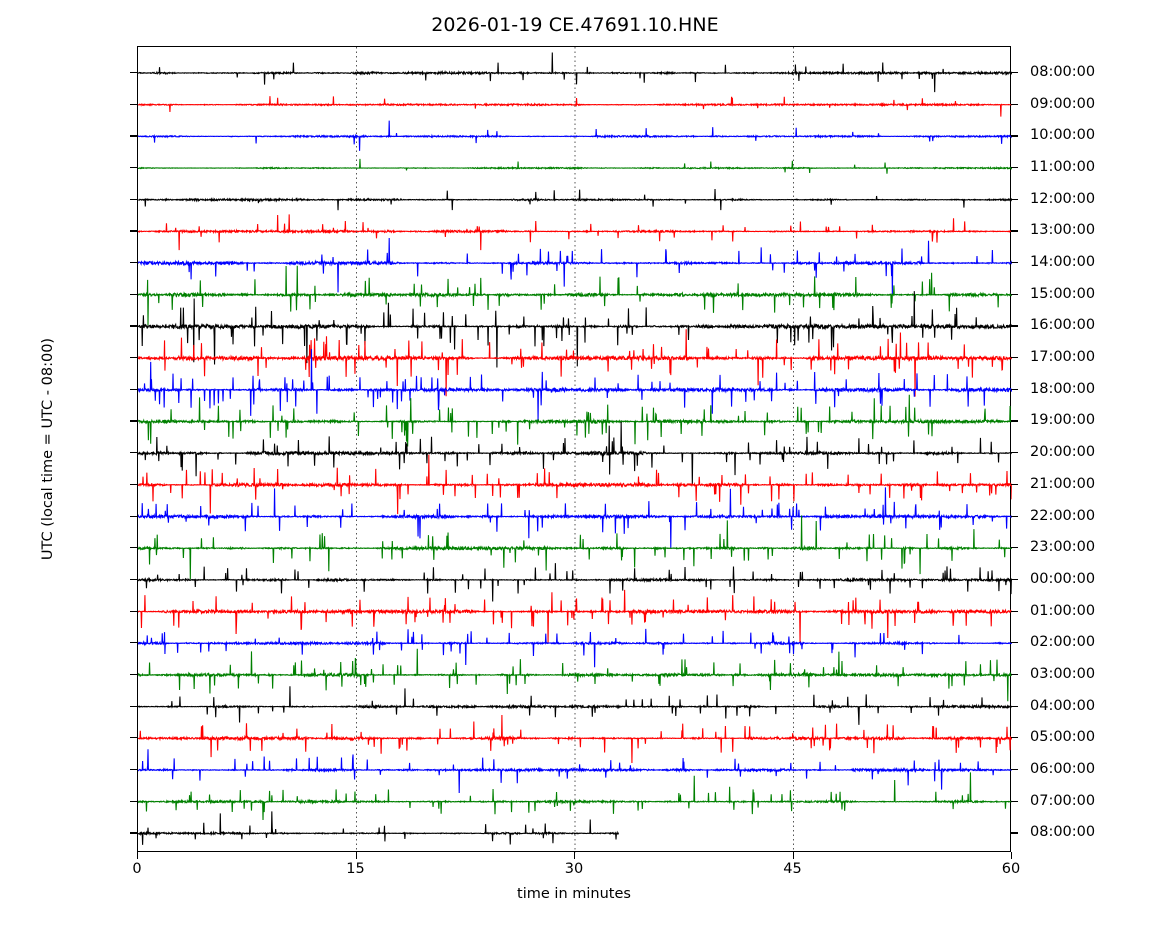 The width and height of the screenshot is (1150, 950). What do you see at coordinates (1011, 869) in the screenshot?
I see `x-tick-label-4: 60` at bounding box center [1011, 869].